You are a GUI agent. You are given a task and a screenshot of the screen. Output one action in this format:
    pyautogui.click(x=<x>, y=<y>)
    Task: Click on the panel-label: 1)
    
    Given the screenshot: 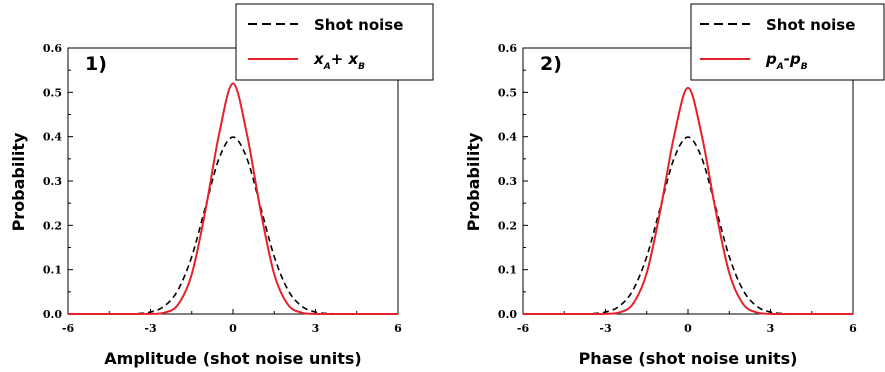 What is the action you would take?
    pyautogui.click(x=96, y=64)
    